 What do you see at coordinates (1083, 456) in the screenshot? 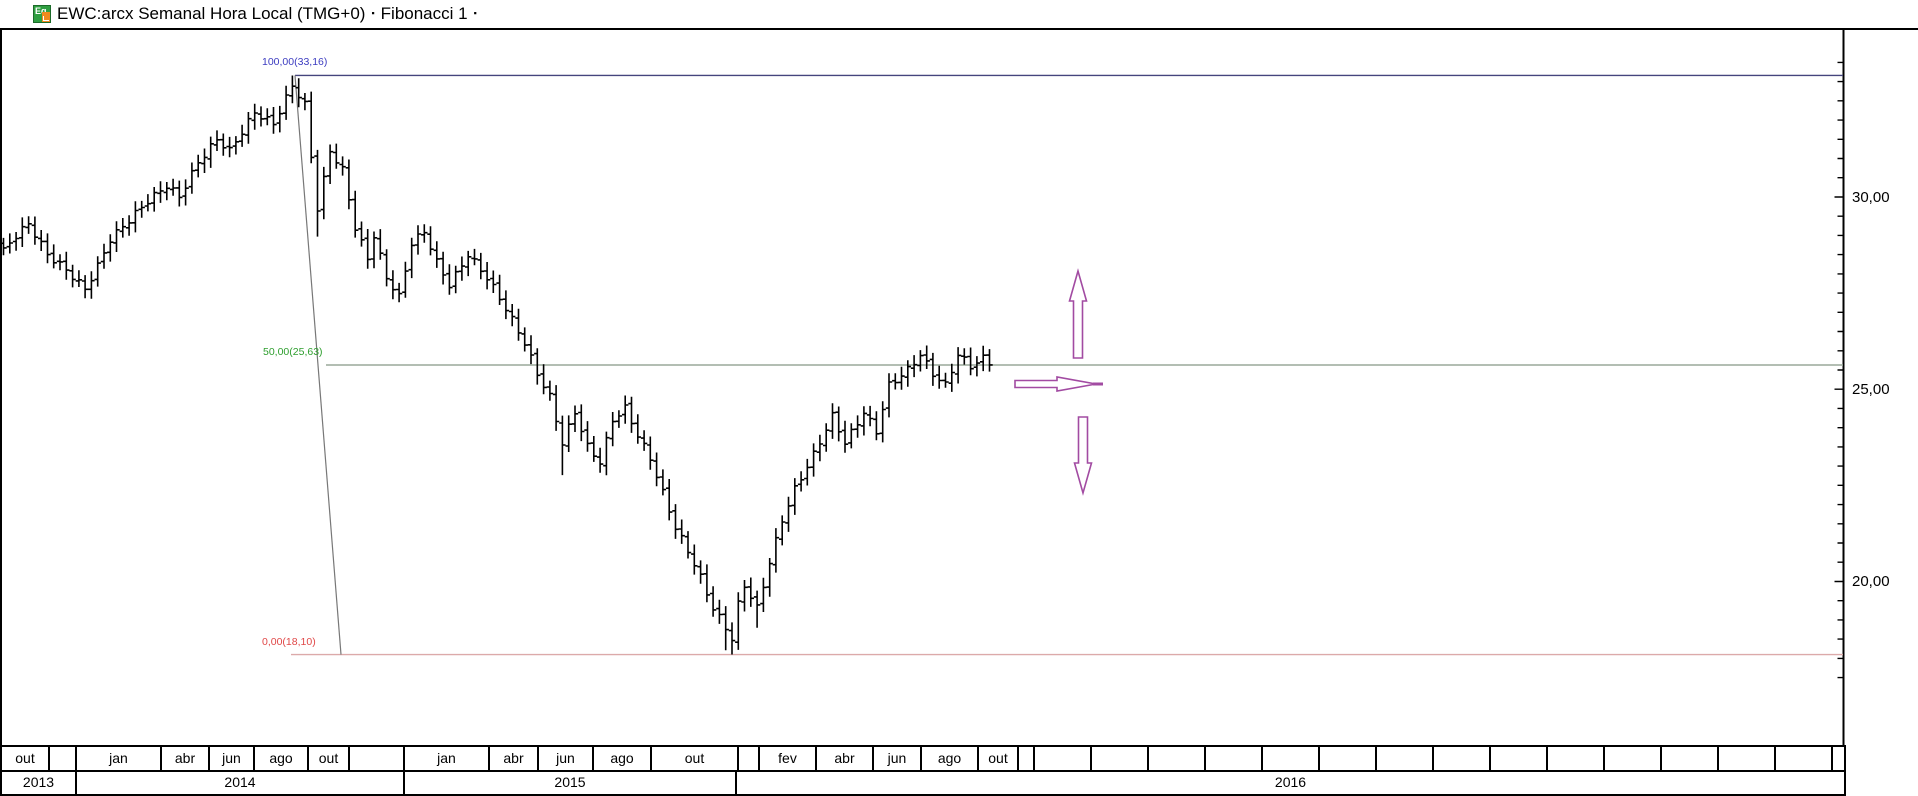
I see `down-arrow` at bounding box center [1083, 456].